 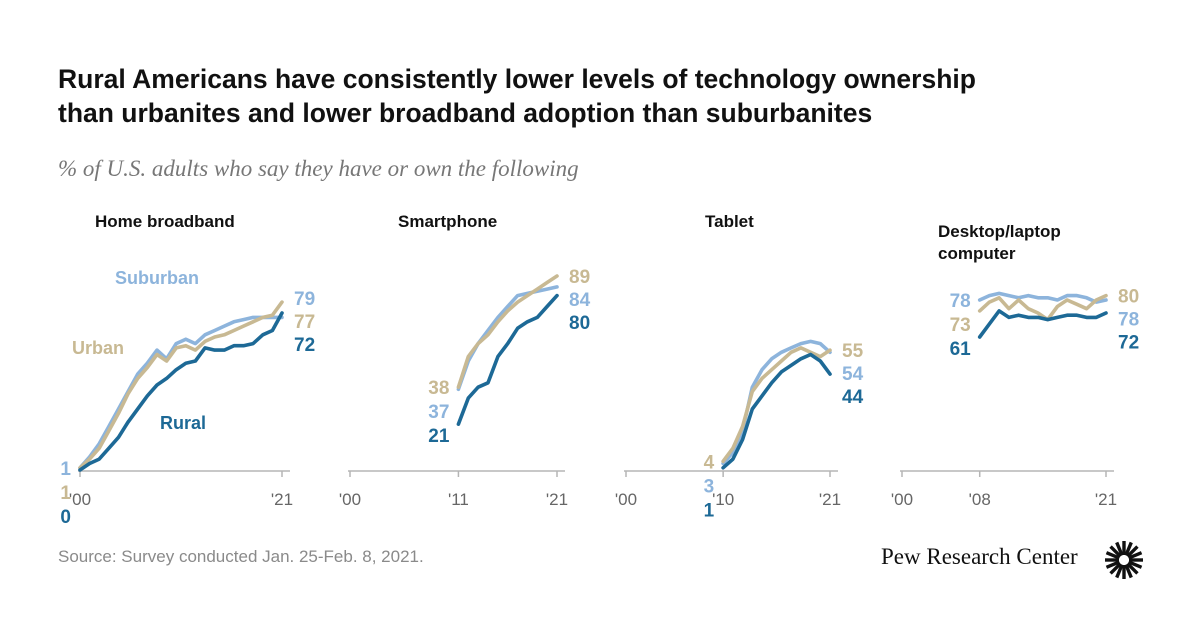 I want to click on end-value-label-urban: 89, so click(x=579, y=277).